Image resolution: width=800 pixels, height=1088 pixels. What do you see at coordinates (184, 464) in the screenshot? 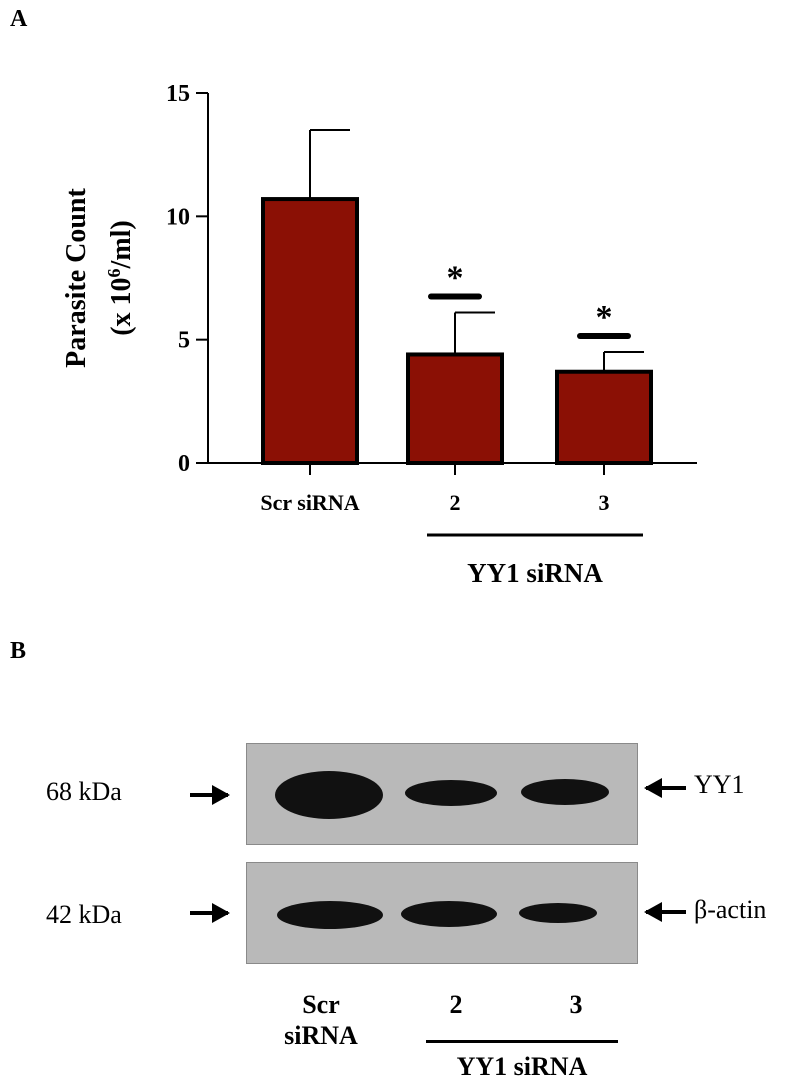
I see `y-tick-label: 0` at bounding box center [184, 464].